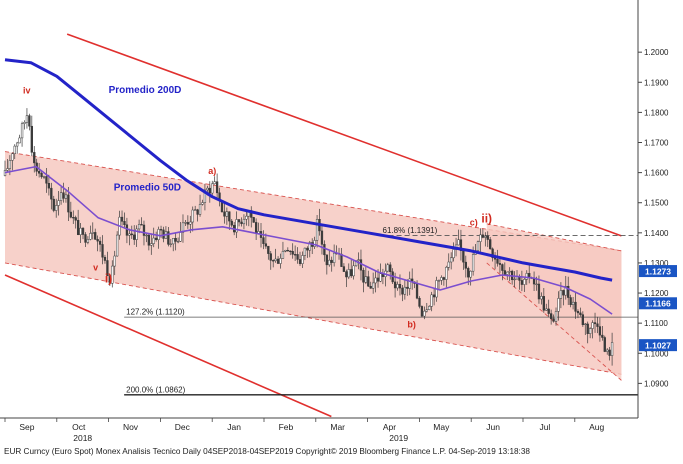 The image size is (683, 464). What do you see at coordinates (656, 293) in the screenshot?
I see `y-tick-label: 1.1200` at bounding box center [656, 293].